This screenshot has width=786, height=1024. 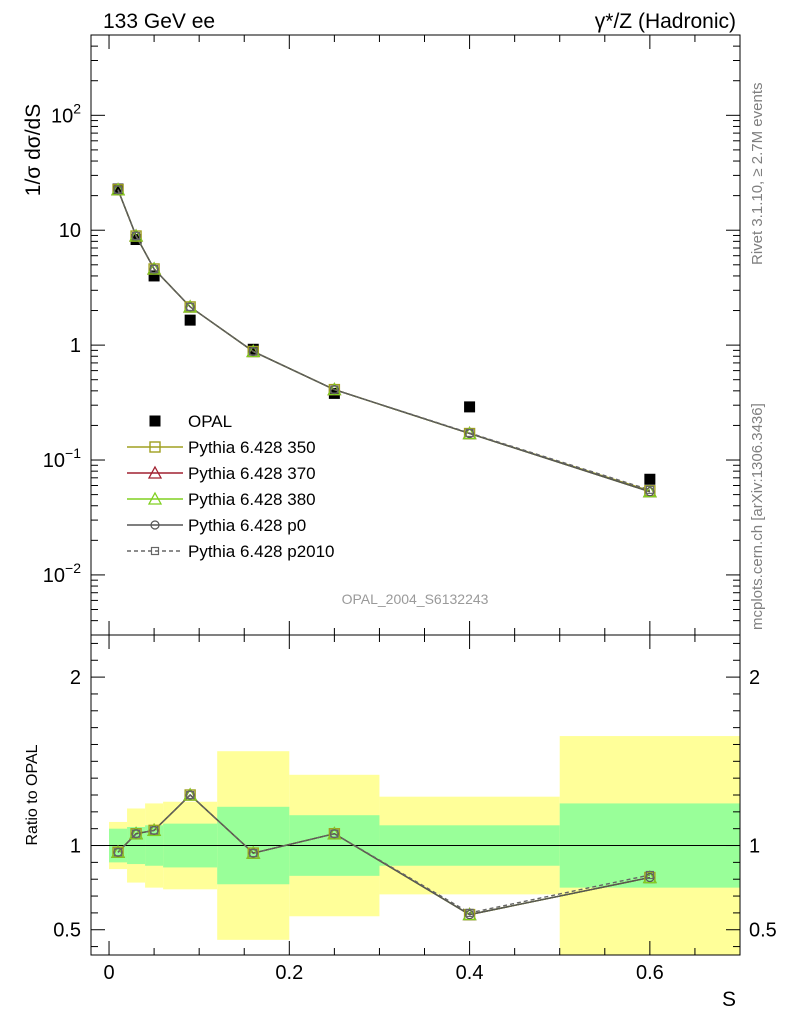 I want to click on legend-label-p350: Pythia 6.428 350, so click(x=252, y=447).